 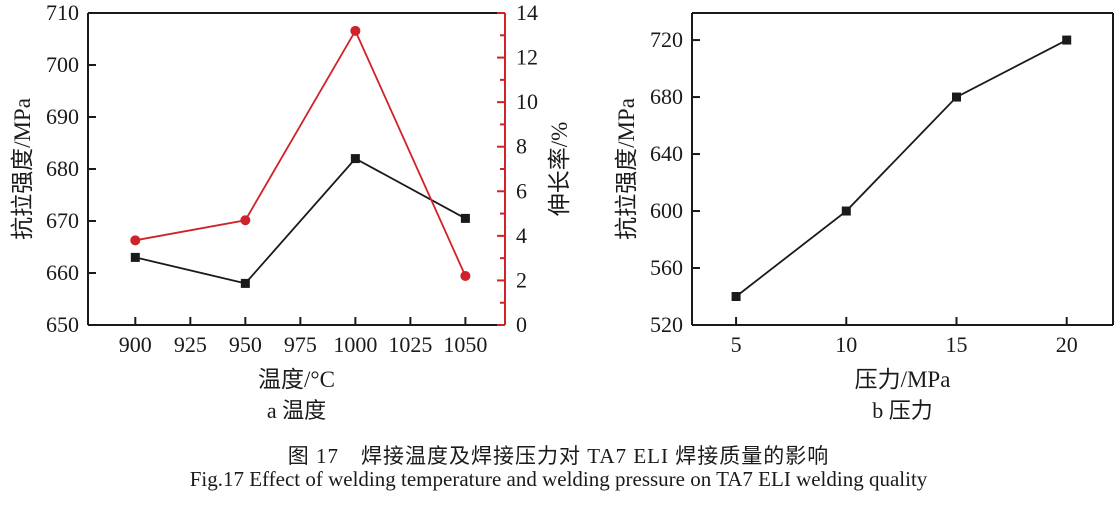 I want to click on chart-a-y2-tick-label-2: 2, so click(x=521, y=279).